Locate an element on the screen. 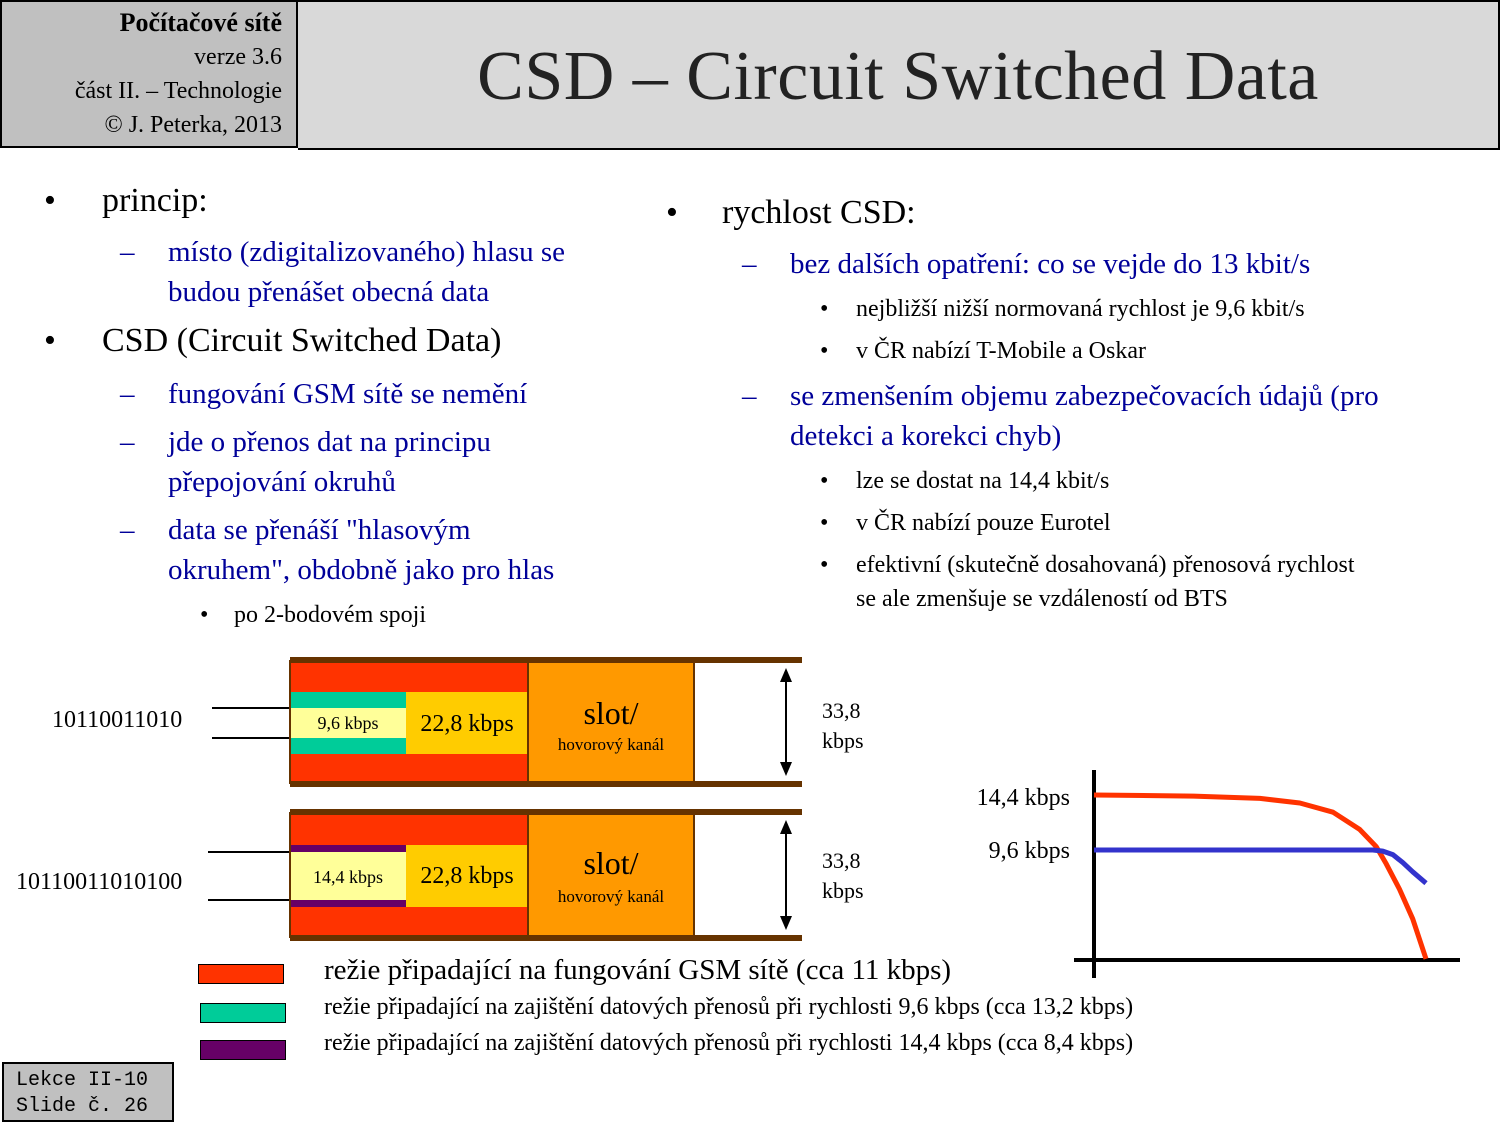 The image size is (1500, 1125). right-subsub-tmobile: v ČR nabízí T-Mobile a Oskar is located at coordinates (1001, 351).